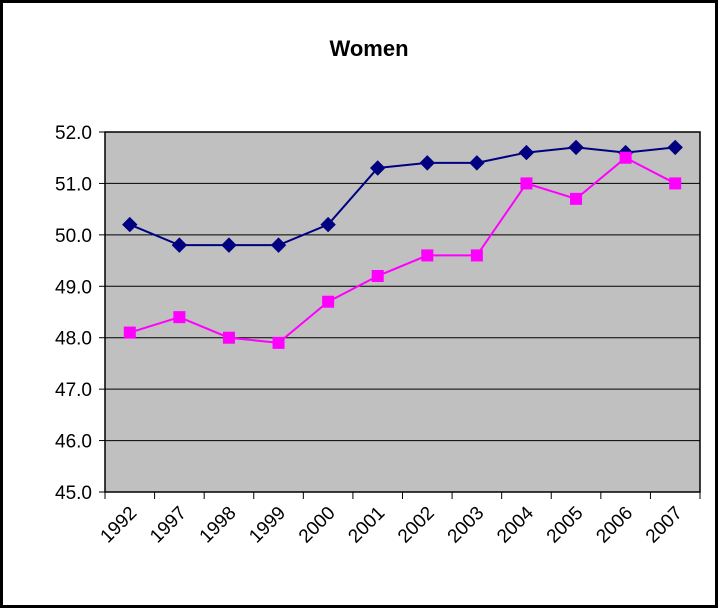 Image resolution: width=718 pixels, height=613 pixels. I want to click on y-tick-label: 49.0, so click(73, 287).